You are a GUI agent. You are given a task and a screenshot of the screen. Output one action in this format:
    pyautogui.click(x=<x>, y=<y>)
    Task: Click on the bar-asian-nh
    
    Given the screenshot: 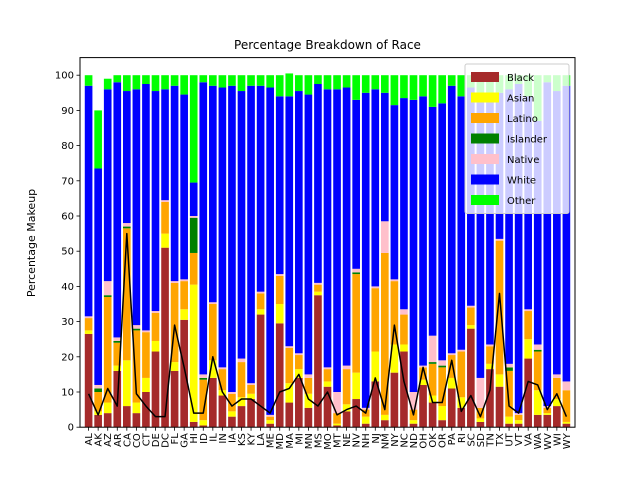 What is the action you would take?
    pyautogui.click(x=365, y=420)
    